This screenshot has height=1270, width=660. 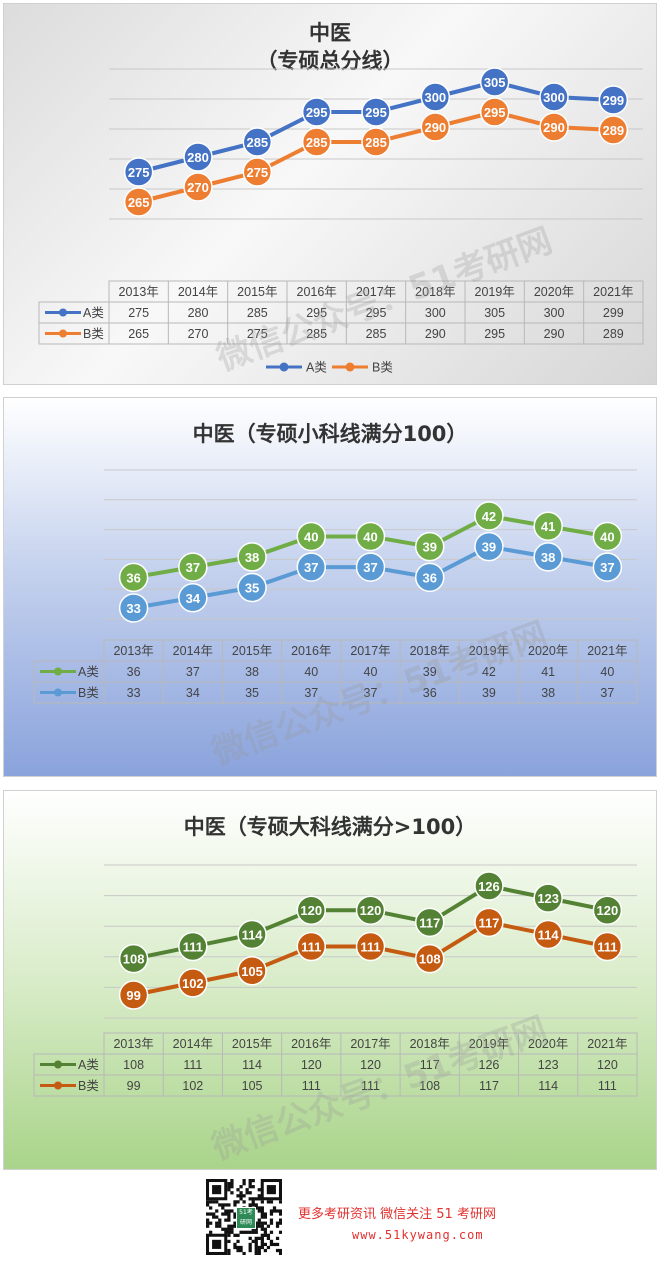 What do you see at coordinates (489, 1065) in the screenshot?
I see `table-cell: 126` at bounding box center [489, 1065].